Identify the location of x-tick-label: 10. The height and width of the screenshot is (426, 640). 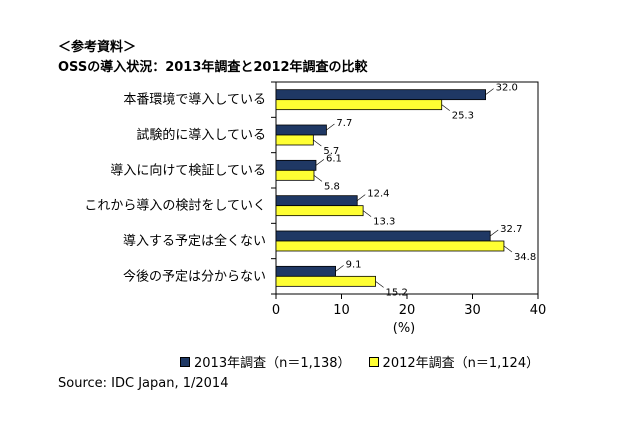
(341, 310).